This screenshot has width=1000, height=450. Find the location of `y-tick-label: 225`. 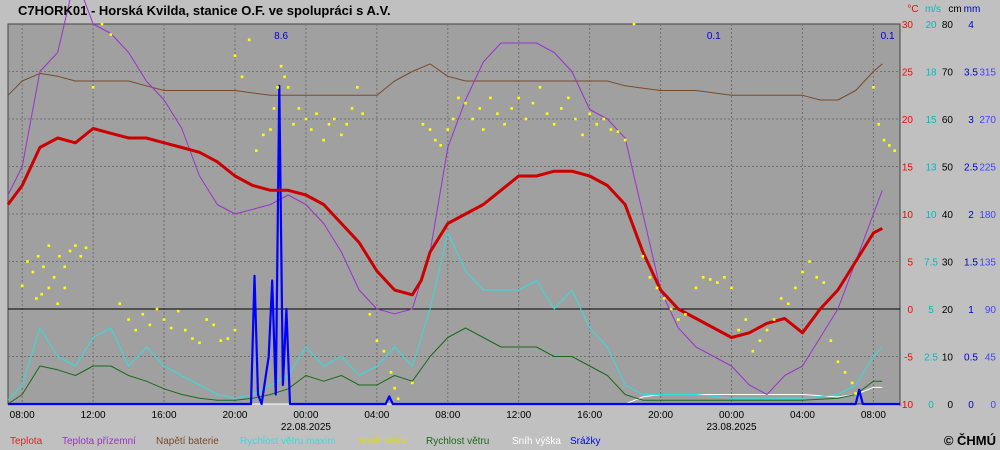

y-tick-label: 225 is located at coordinates (987, 168).